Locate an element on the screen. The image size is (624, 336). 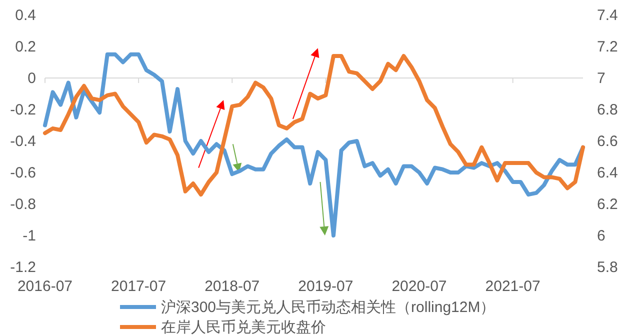
y-tick-label: -1.2 is located at coordinates (23, 267).